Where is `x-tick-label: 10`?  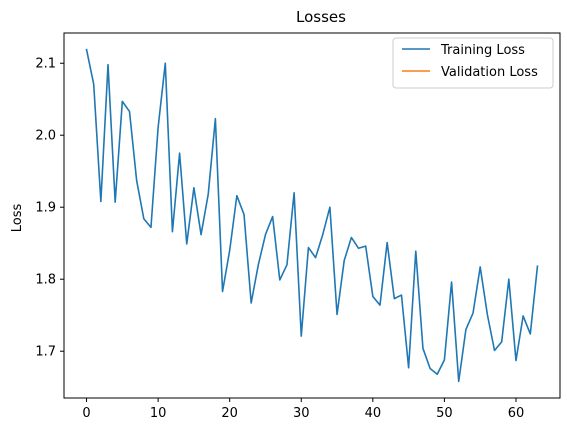
x-tick-label: 10 is located at coordinates (158, 413).